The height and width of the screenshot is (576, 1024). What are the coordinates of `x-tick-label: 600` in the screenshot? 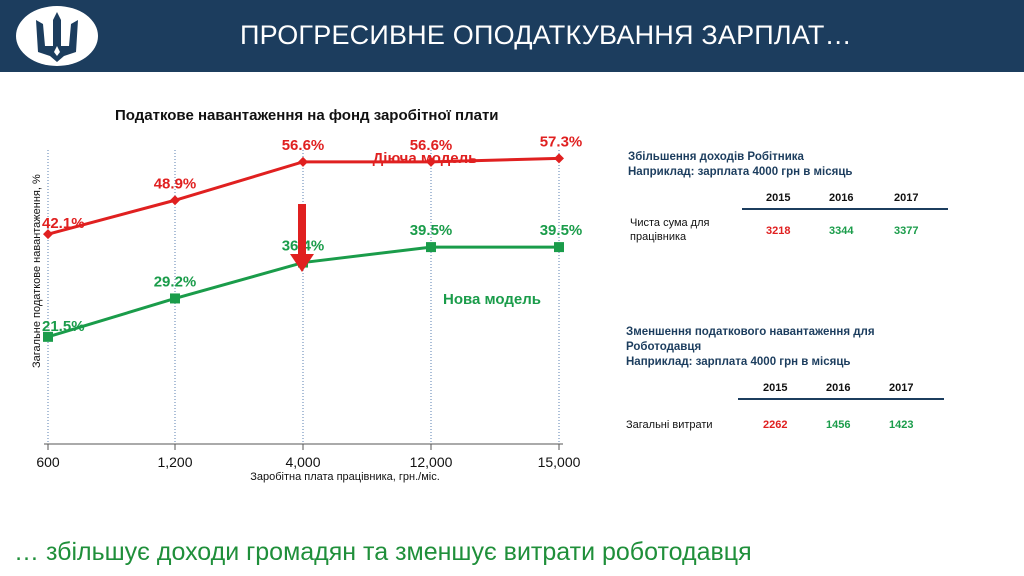 It's located at (48, 462).